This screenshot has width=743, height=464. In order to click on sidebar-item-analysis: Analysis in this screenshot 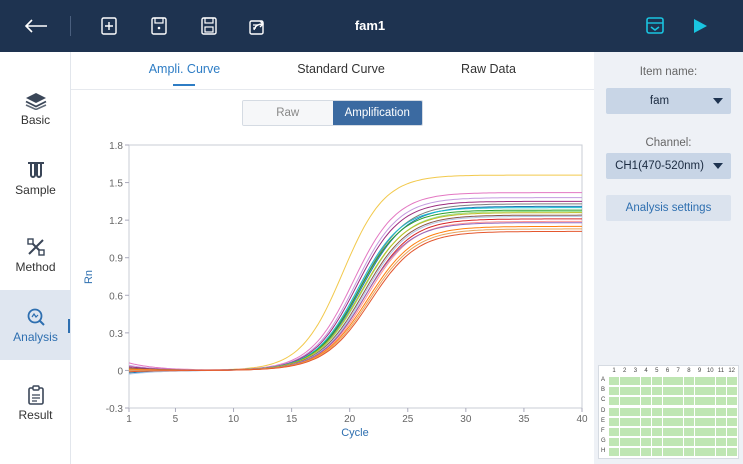, I will do `click(35, 325)`.